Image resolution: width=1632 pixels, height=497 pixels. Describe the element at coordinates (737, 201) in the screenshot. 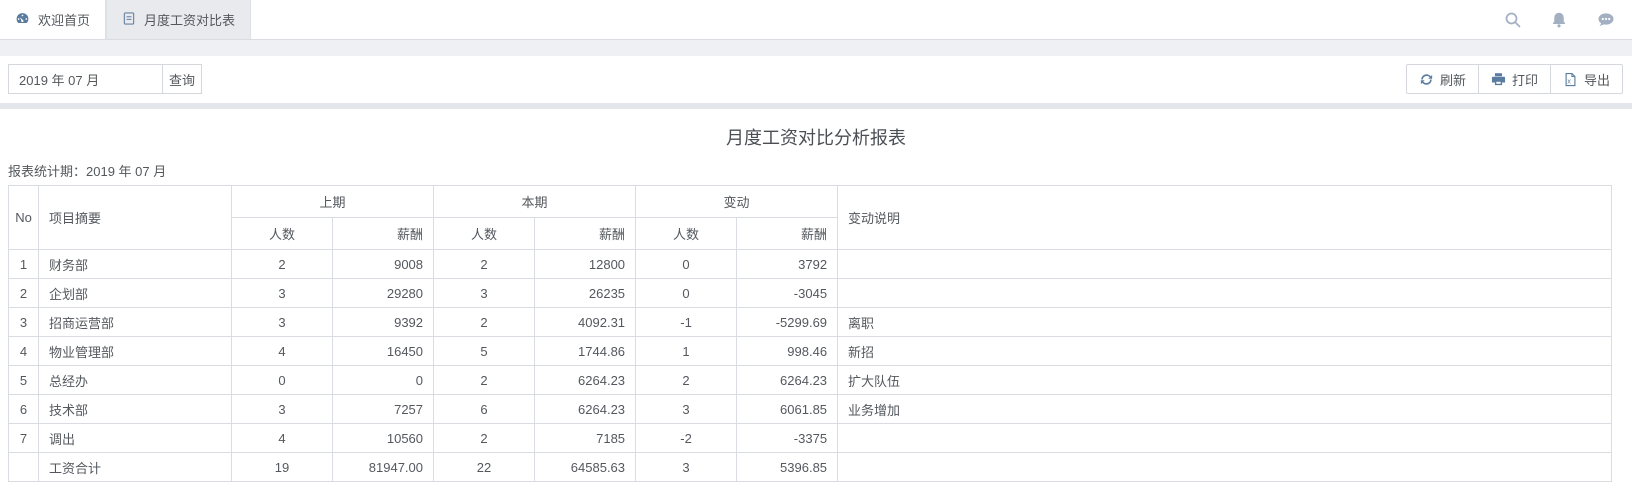

I see `col-header-change: 变动` at that location.